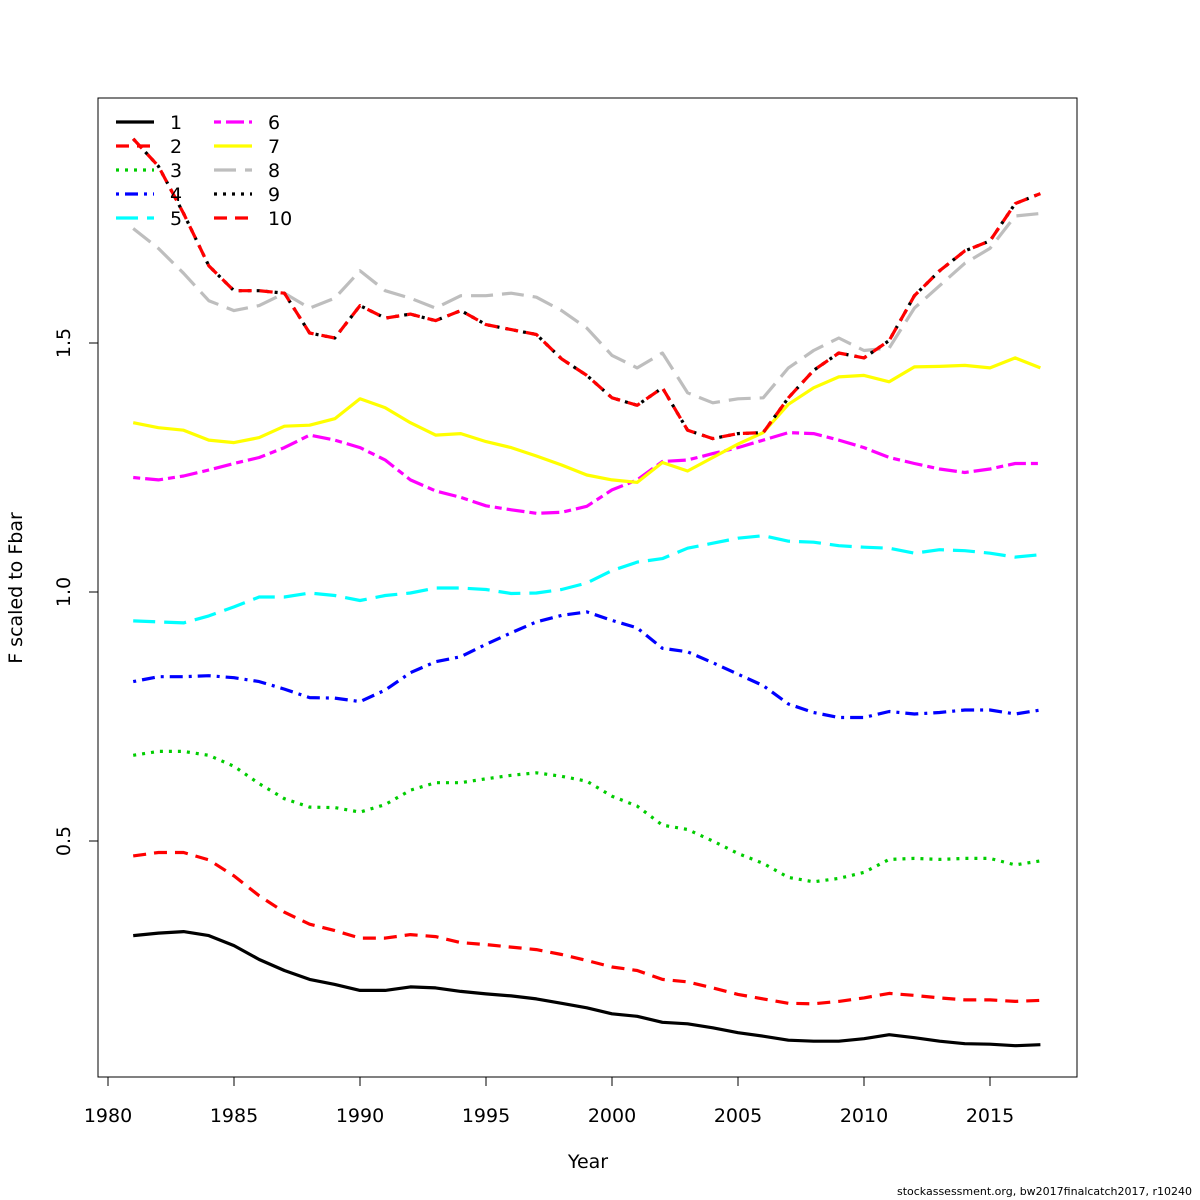 The height and width of the screenshot is (1200, 1200). I want to click on legend-label-10: 10, so click(280, 219).